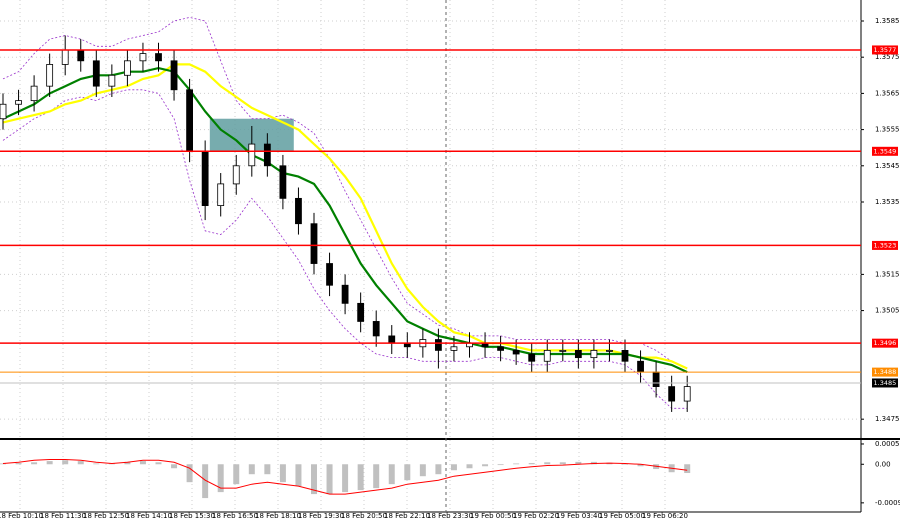 The width and height of the screenshot is (900, 521). Describe the element at coordinates (887, 166) in the screenshot. I see `y-tick-label: 1.3545` at that location.